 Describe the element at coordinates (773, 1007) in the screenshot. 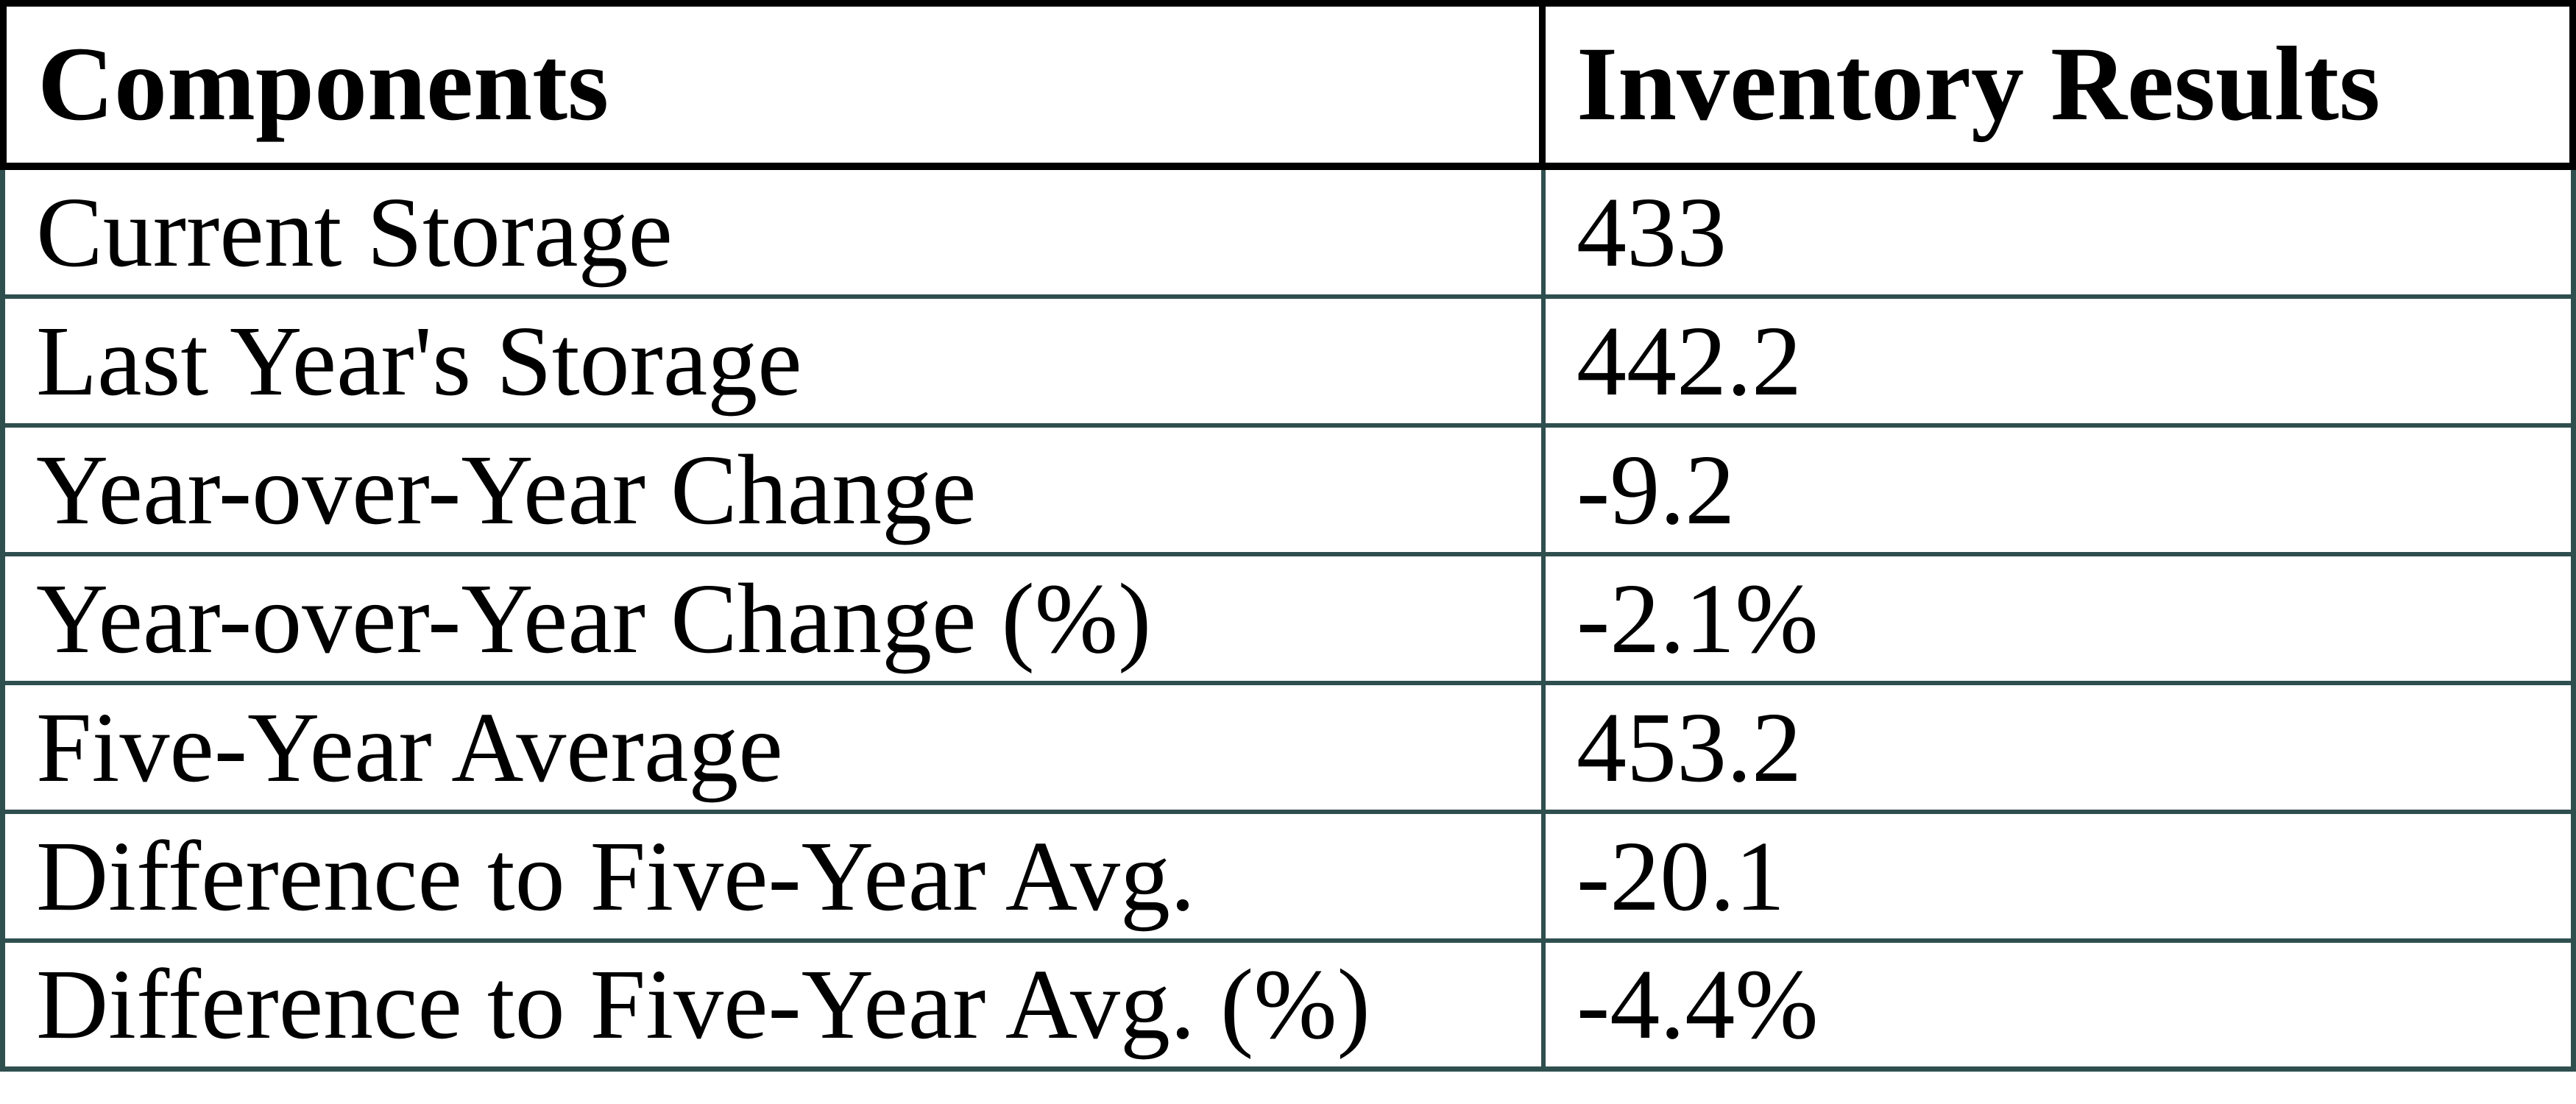

I see `row-label-diff-five-year-avg-pct: Difference to Five-Year Avg. (%)` at that location.